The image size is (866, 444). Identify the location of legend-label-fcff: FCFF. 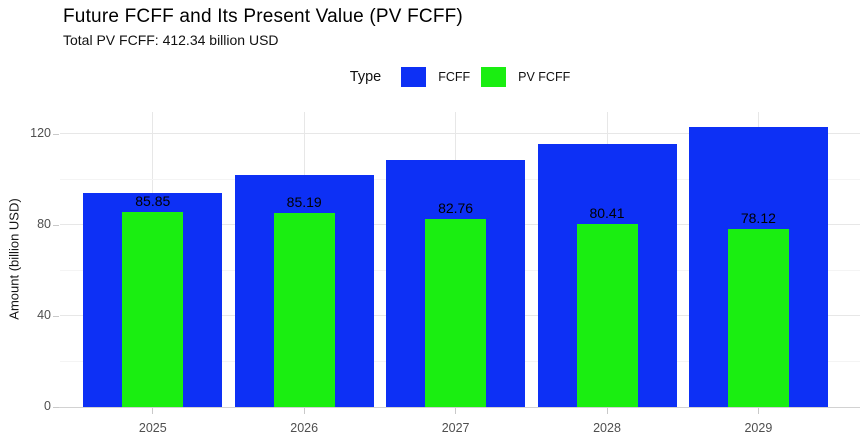
(454, 77).